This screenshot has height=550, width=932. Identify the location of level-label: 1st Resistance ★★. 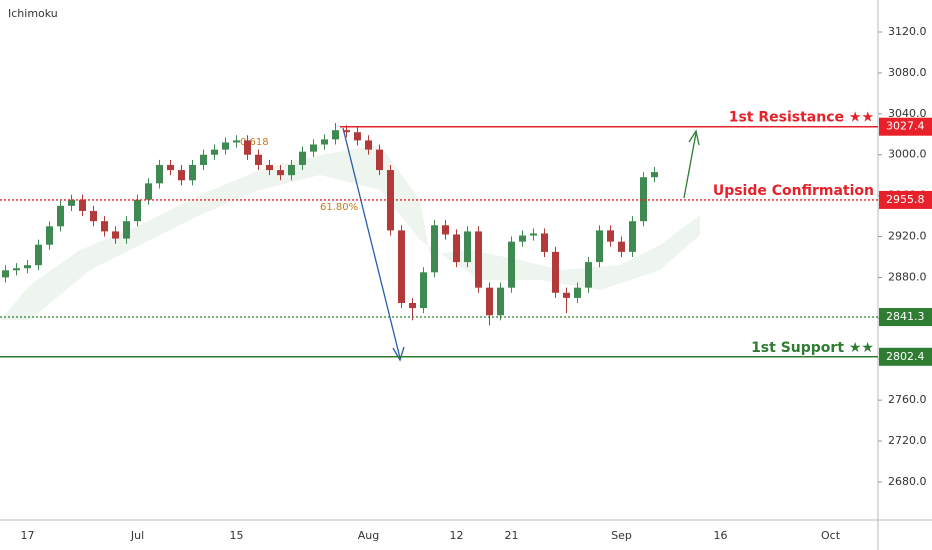
(801, 118).